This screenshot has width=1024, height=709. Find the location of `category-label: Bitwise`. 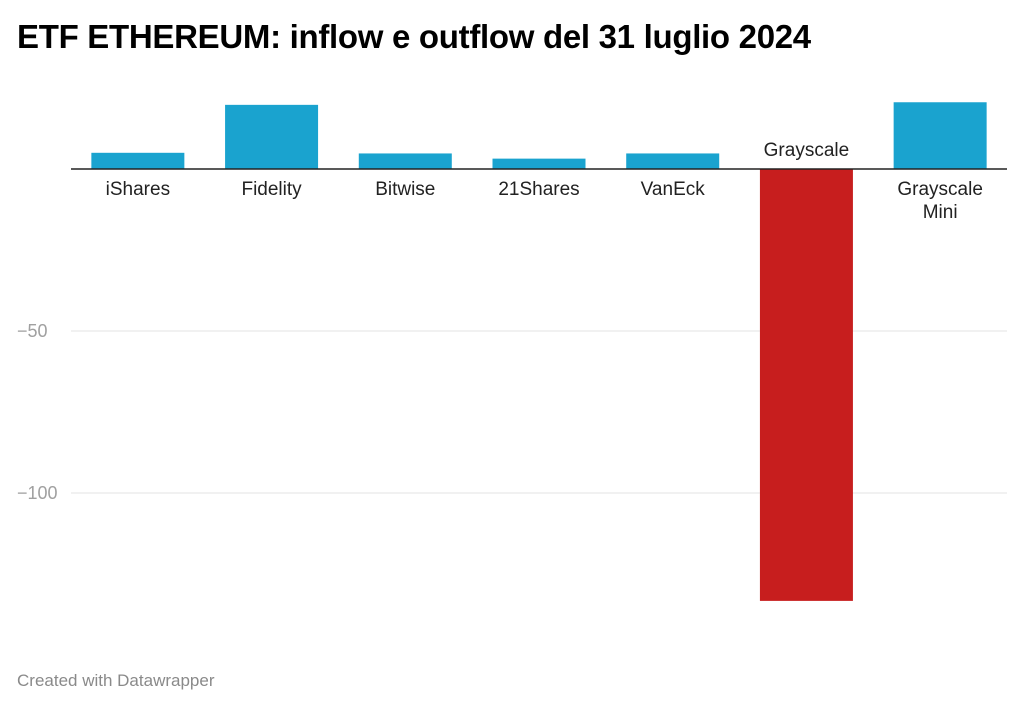

category-label: Bitwise is located at coordinates (405, 189).